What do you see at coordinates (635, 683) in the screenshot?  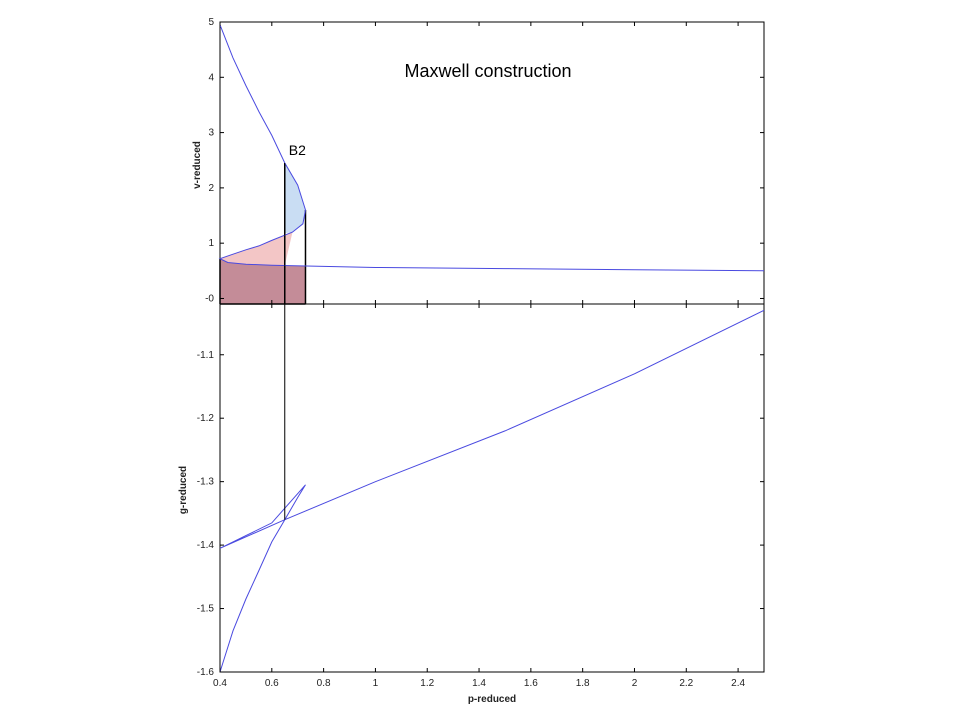 I see `bottom-x-tick-label: 2` at bounding box center [635, 683].